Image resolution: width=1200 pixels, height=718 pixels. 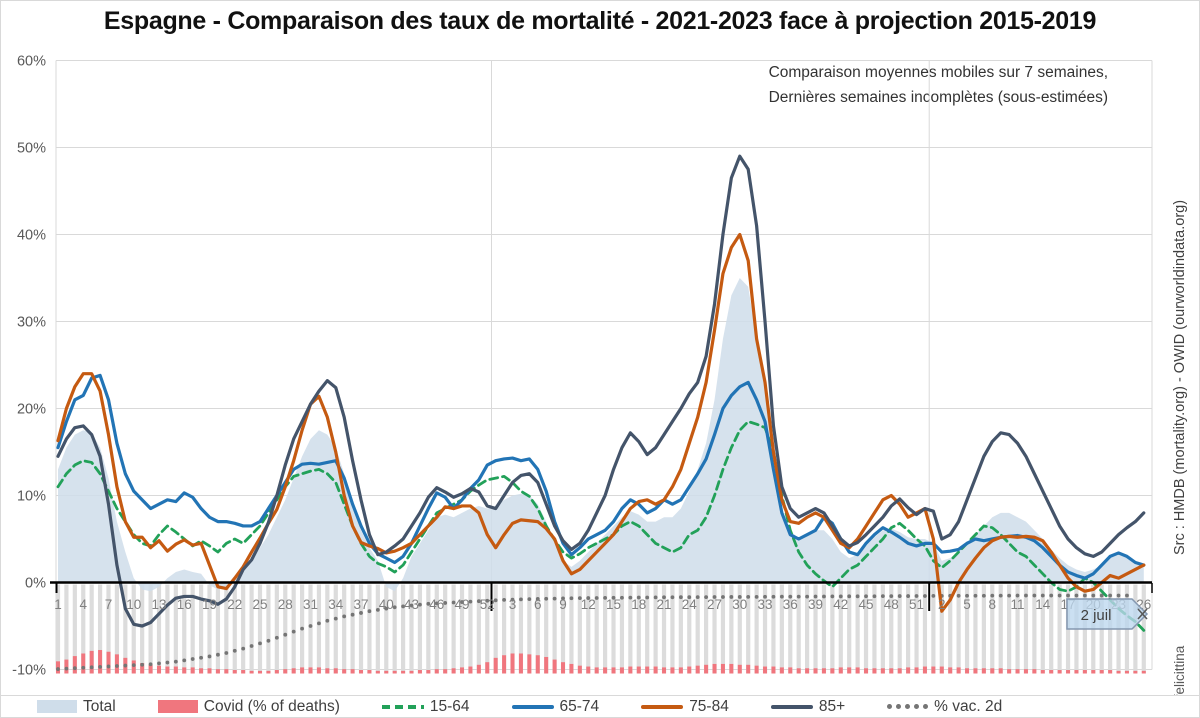 What do you see at coordinates (234, 604) in the screenshot?
I see `x-axis-label: 22` at bounding box center [234, 604].